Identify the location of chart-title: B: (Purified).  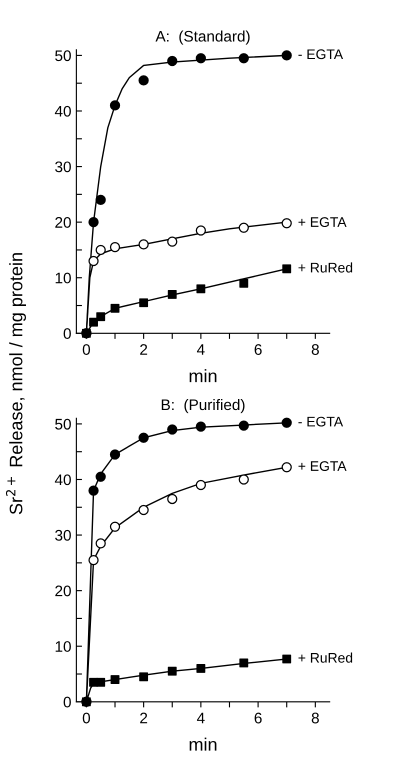
(203, 406).